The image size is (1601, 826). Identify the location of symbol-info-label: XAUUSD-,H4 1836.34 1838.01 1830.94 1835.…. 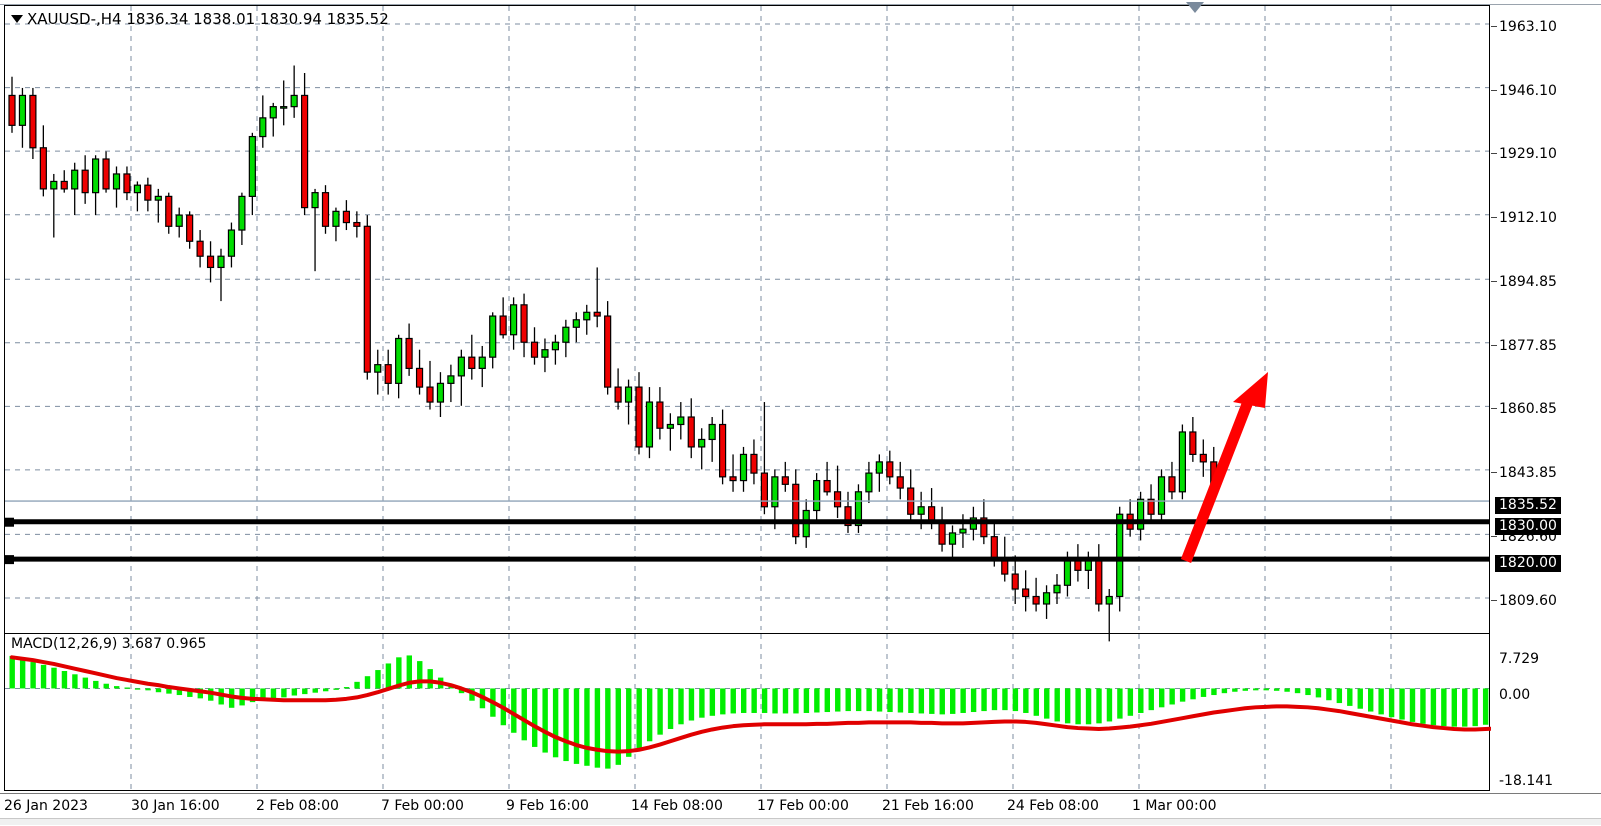
(208, 19).